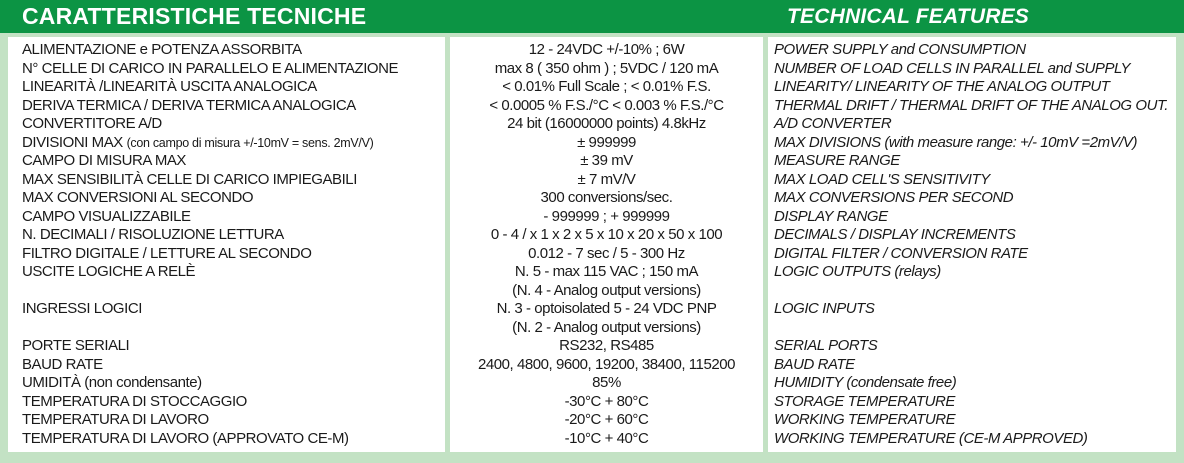  I want to click on english-label: BAUD RATE, so click(972, 365).